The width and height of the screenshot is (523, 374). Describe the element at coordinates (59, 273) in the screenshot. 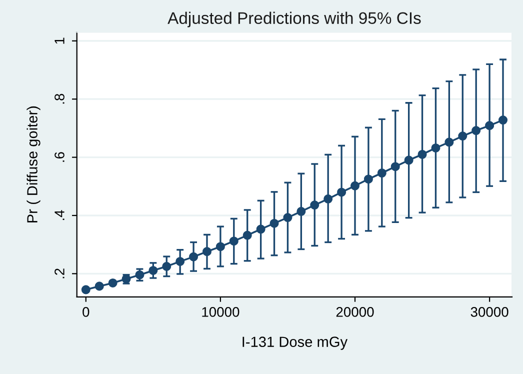

I see `y-tick-label: .2` at that location.